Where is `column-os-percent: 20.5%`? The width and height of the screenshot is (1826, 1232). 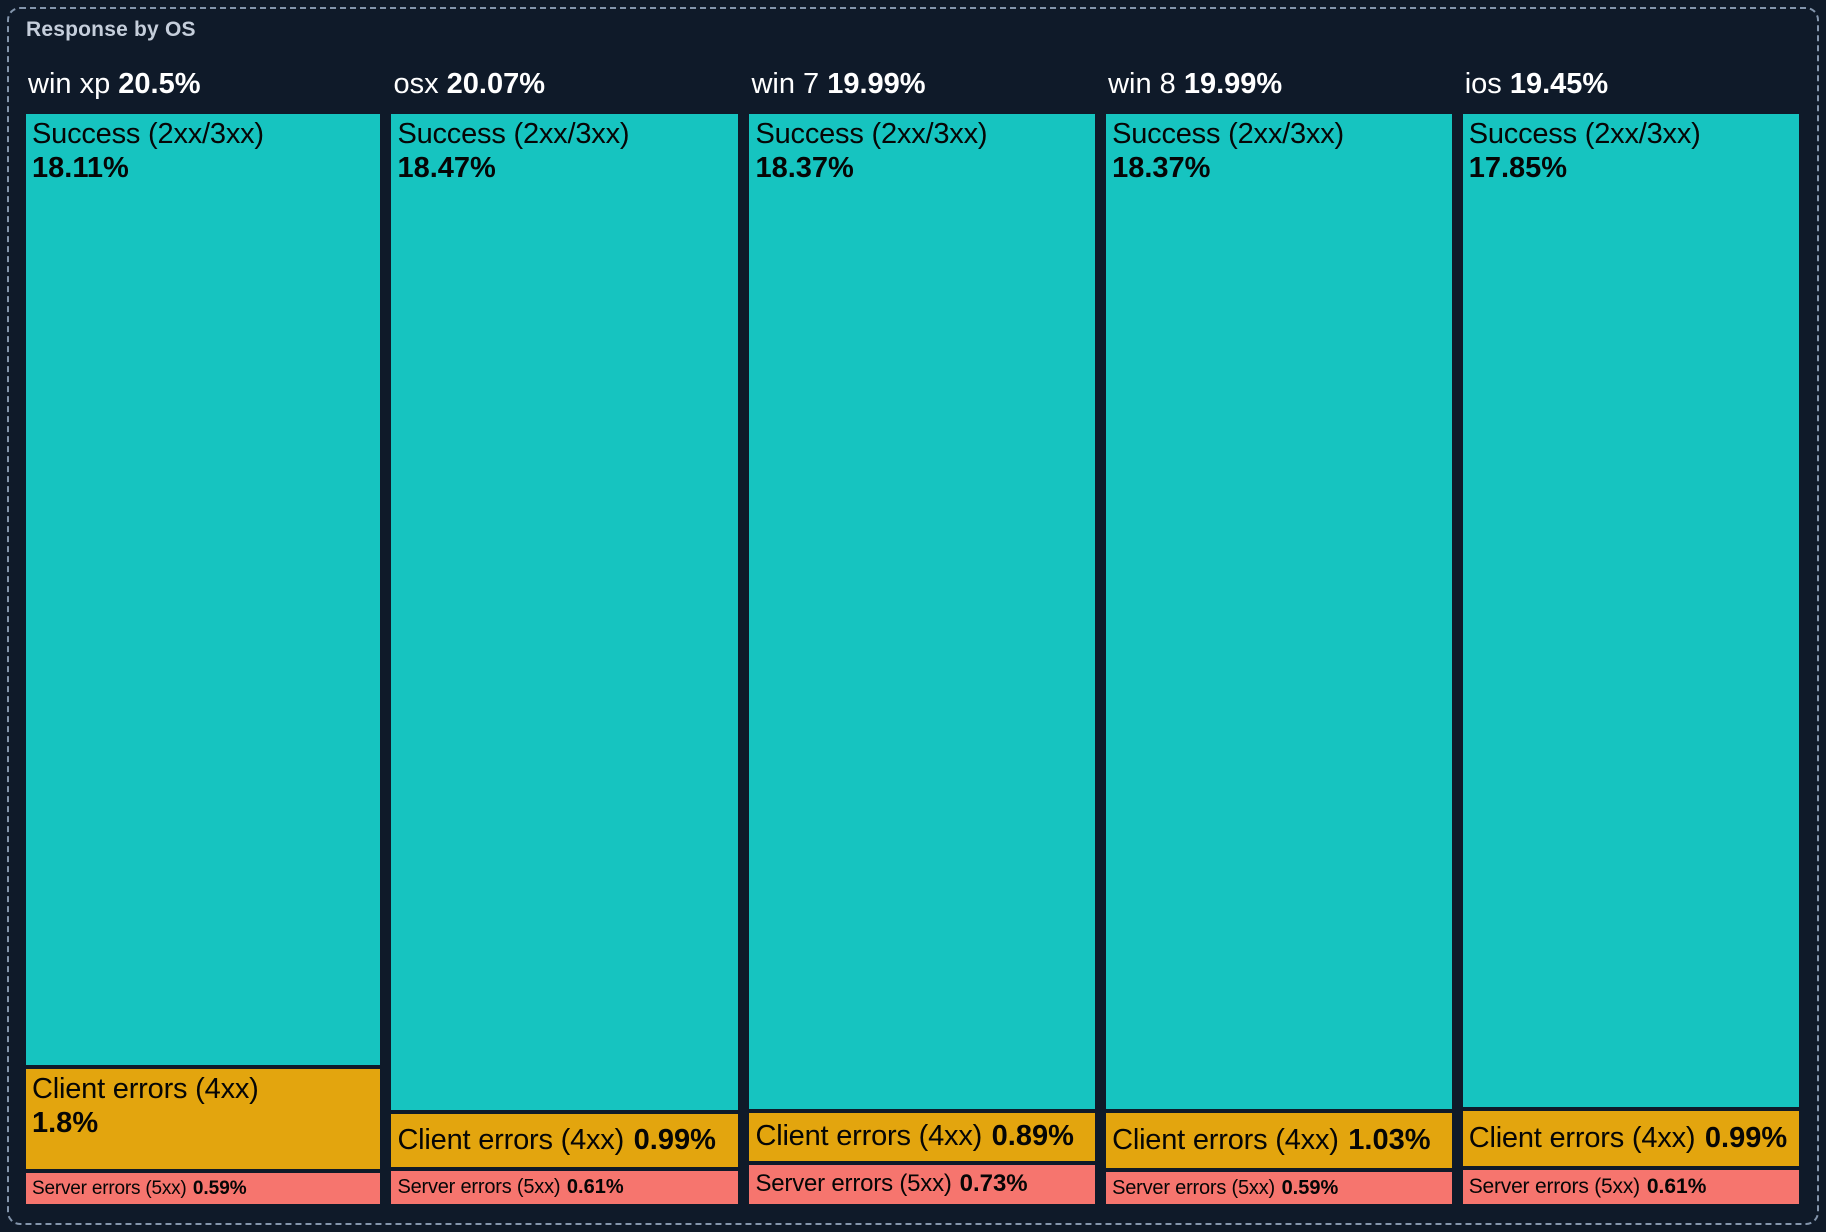
column-os-percent: 20.5% is located at coordinates (159, 84).